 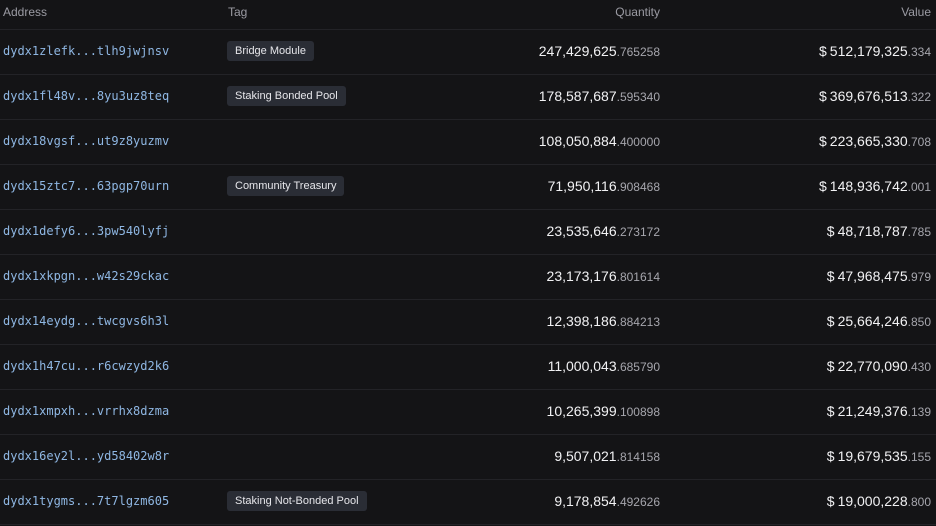 I want to click on quantity-cell: 23,535,646.273172, so click(x=603, y=231).